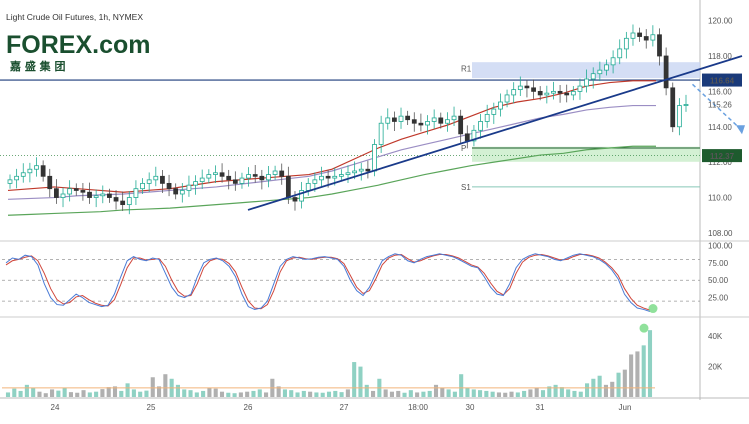 The height and width of the screenshot is (424, 749). Describe the element at coordinates (78, 52) in the screenshot. I see `forex-logo: FOREX.com 嘉 盛 集 团` at that location.